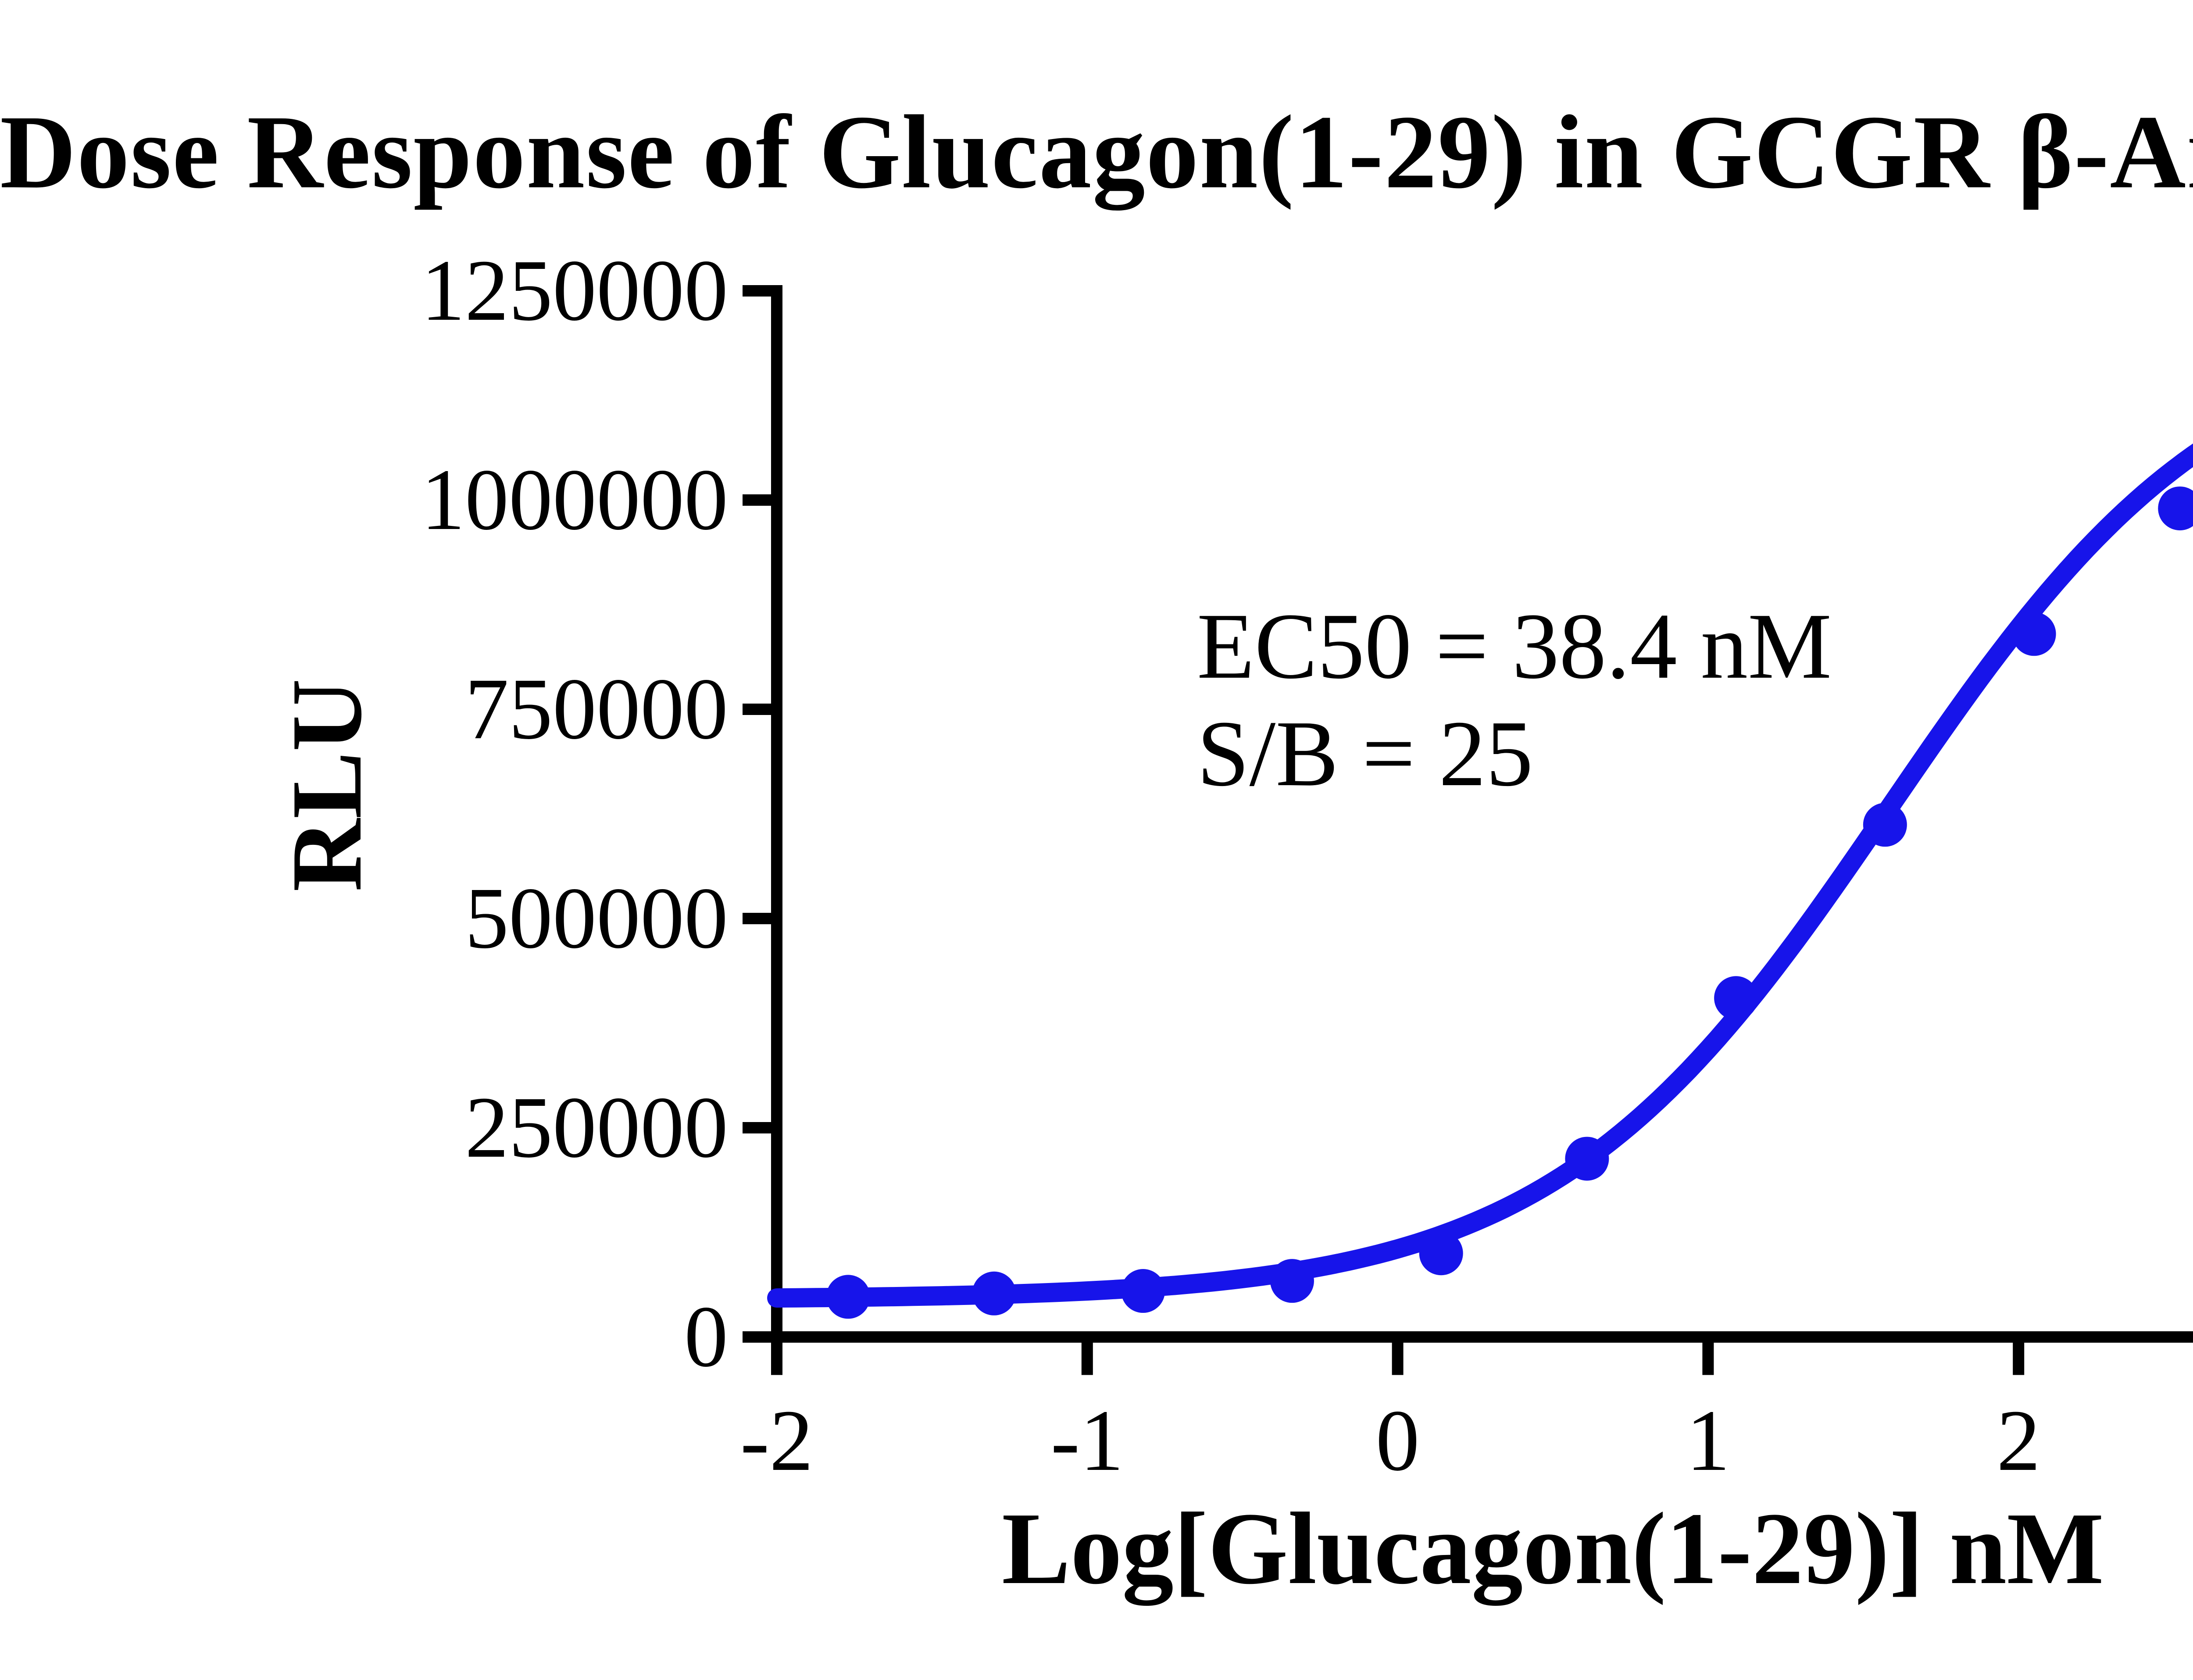 This screenshot has width=2193, height=1680. I want to click on x-tick-label: -2, so click(777, 1440).